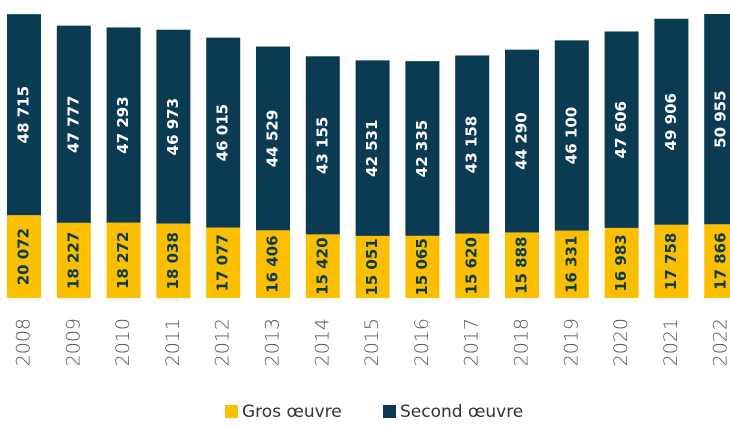  I want to click on value-label: 48 715, so click(24, 114).